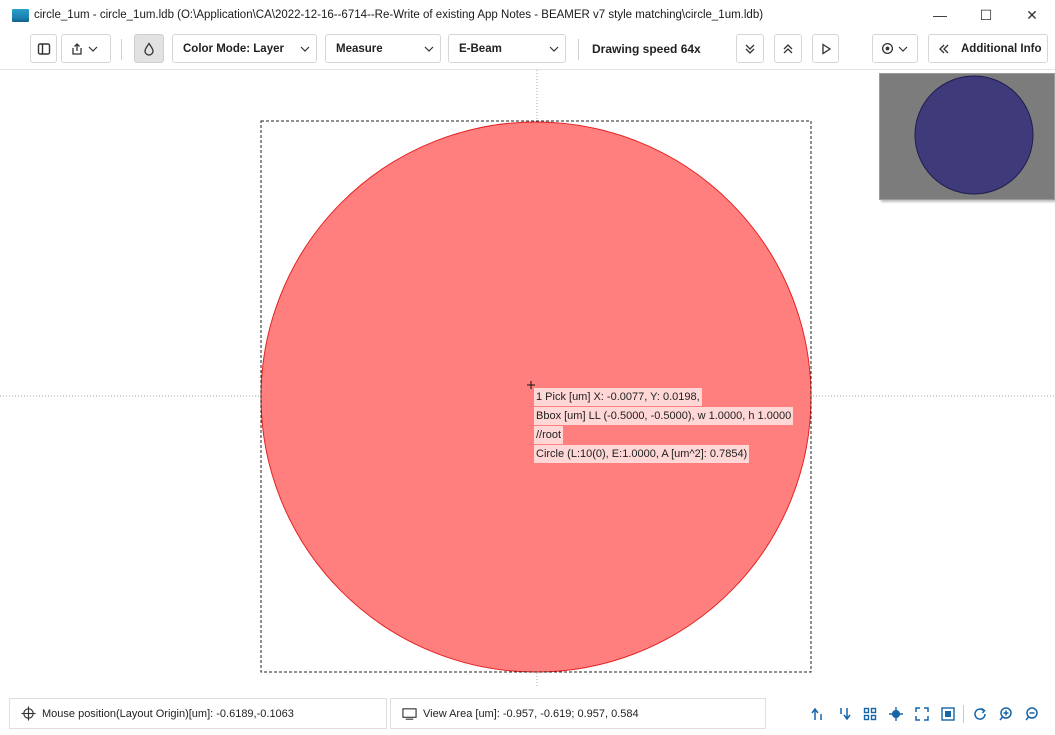  I want to click on refresh-button, so click(979, 713).